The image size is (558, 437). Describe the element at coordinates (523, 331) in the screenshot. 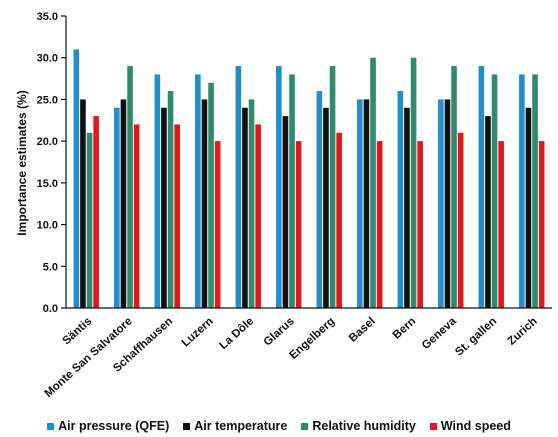

I see `x-tick-label: Zurich` at that location.